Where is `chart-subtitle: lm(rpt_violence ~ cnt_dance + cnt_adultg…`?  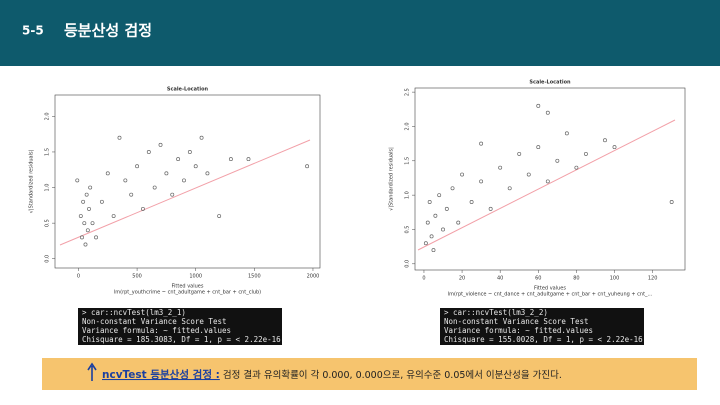 chart-subtitle: lm(rpt_violence ~ cnt_dance + cnt_adultg… is located at coordinates (550, 295).